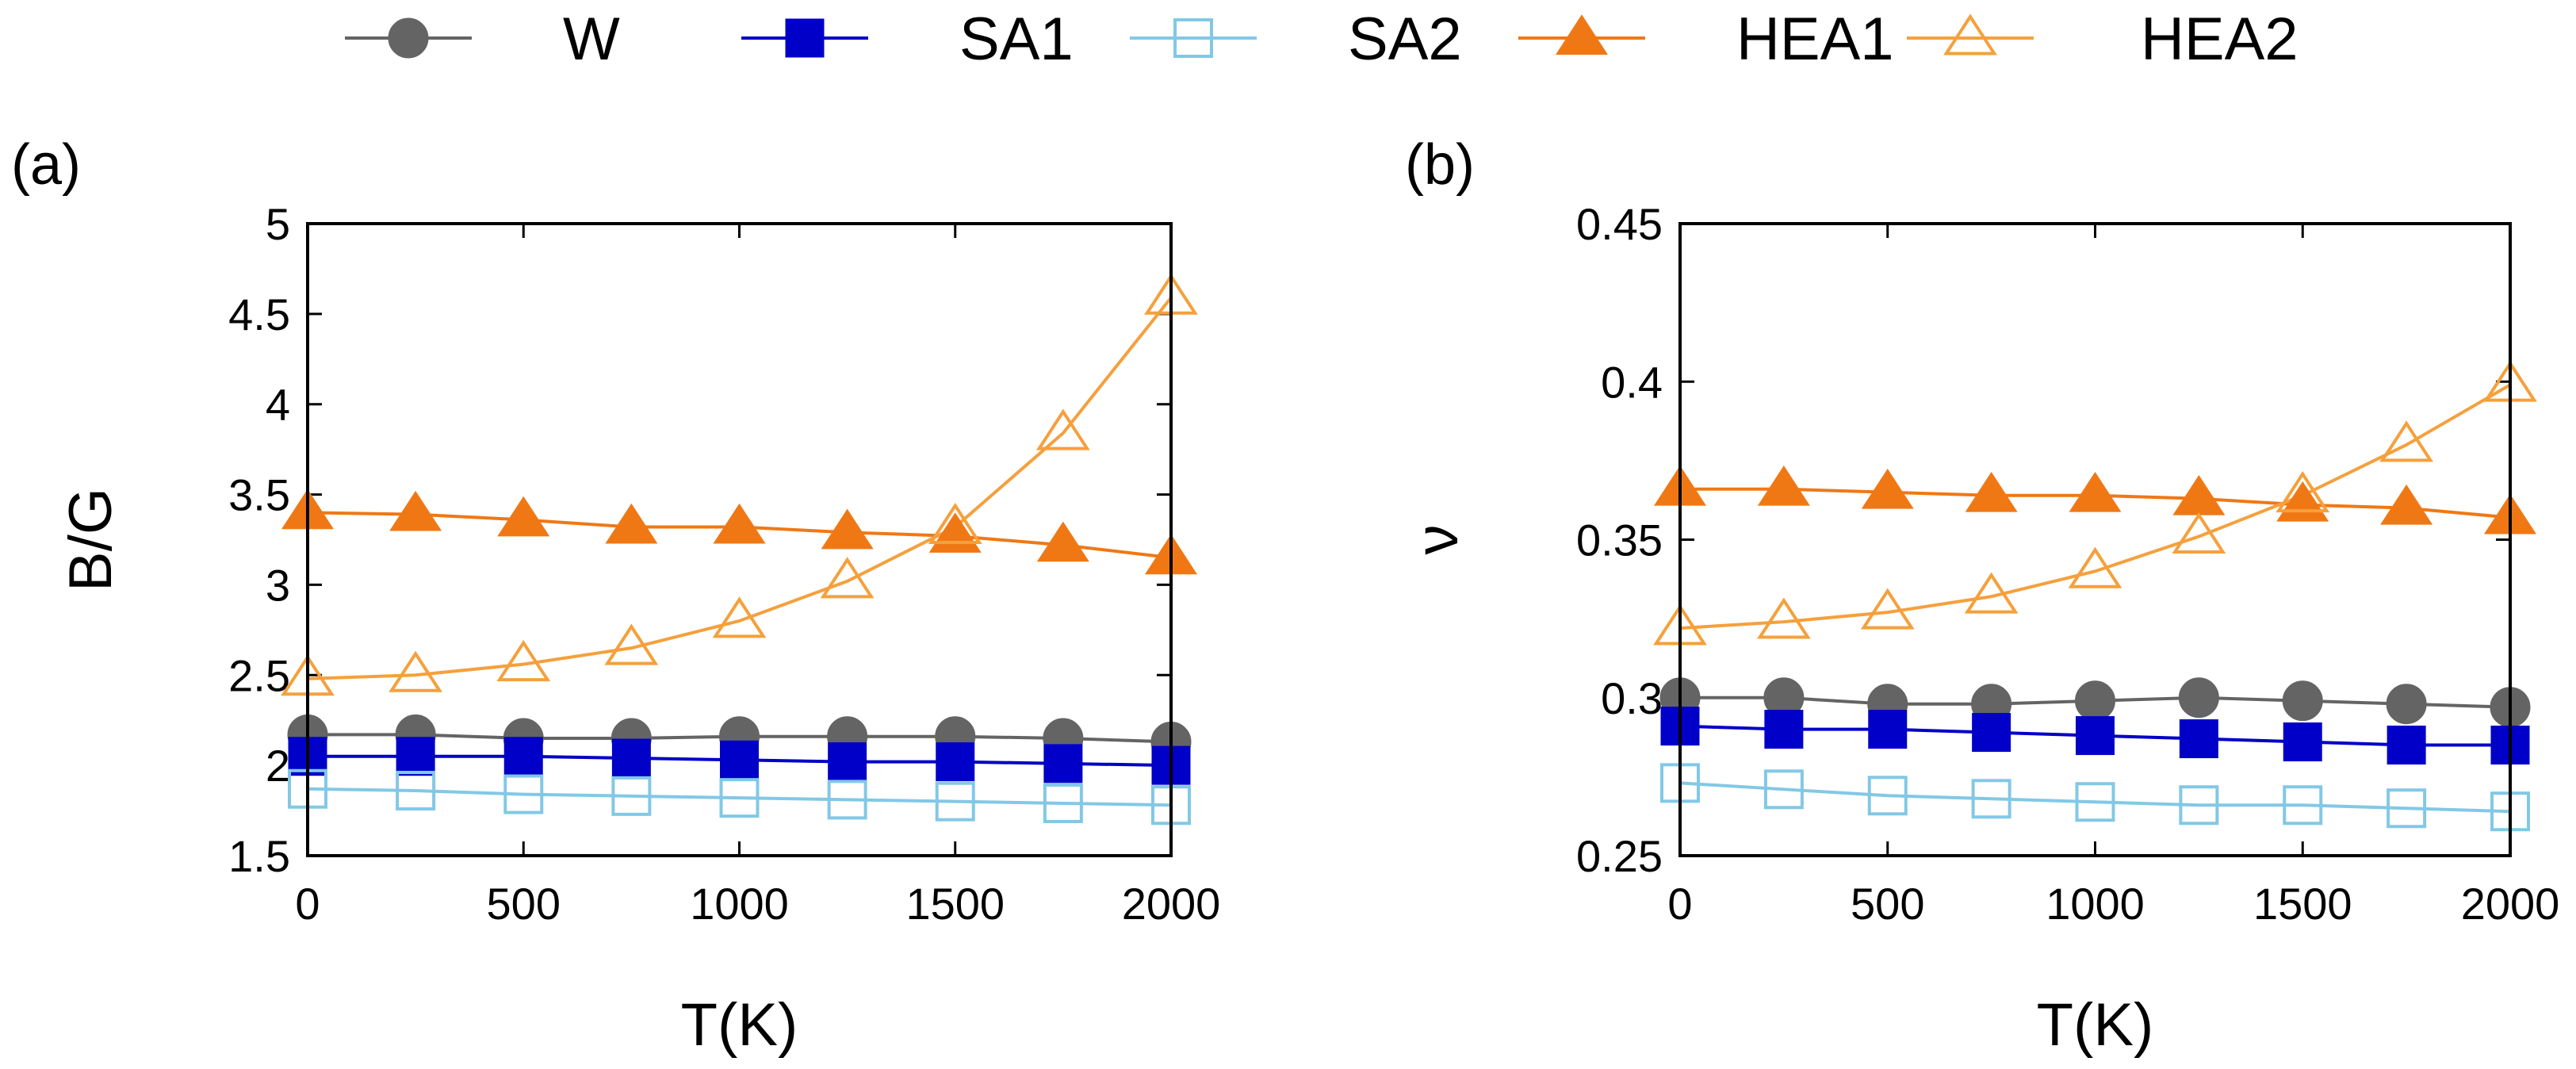 The width and height of the screenshot is (2576, 1069). I want to click on legend-item-w: W, so click(482, 40).